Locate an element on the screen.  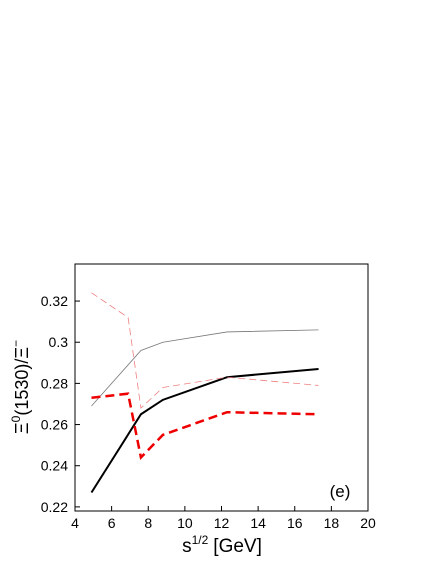
x-tick-label: 20 is located at coordinates (368, 523).